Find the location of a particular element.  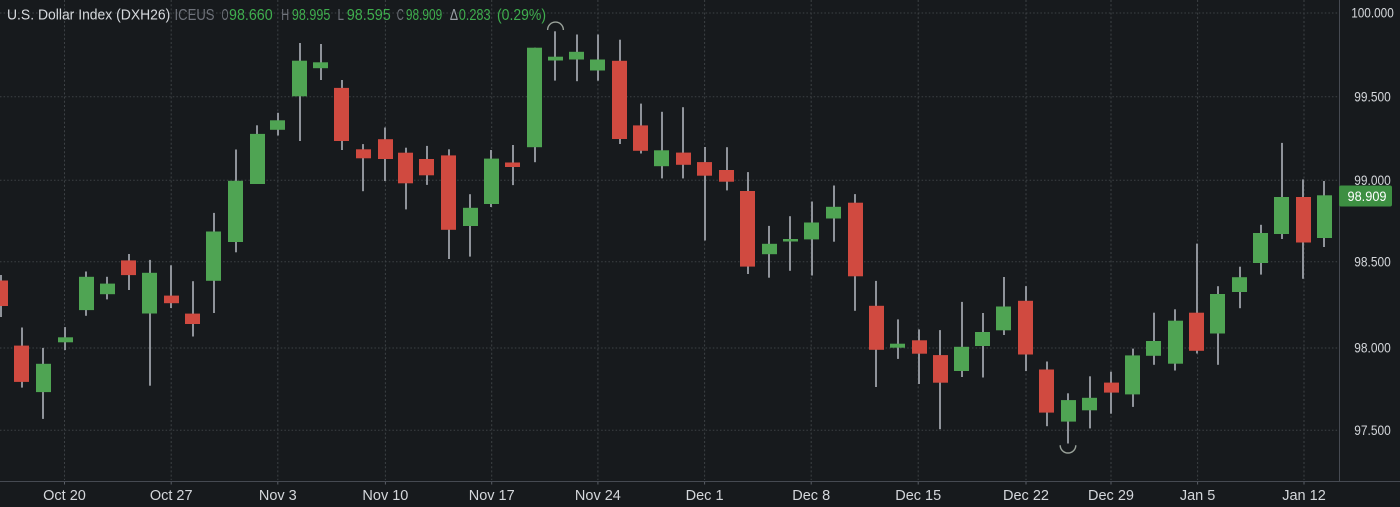

svg-text: Dec 15 is located at coordinates (918, 496).